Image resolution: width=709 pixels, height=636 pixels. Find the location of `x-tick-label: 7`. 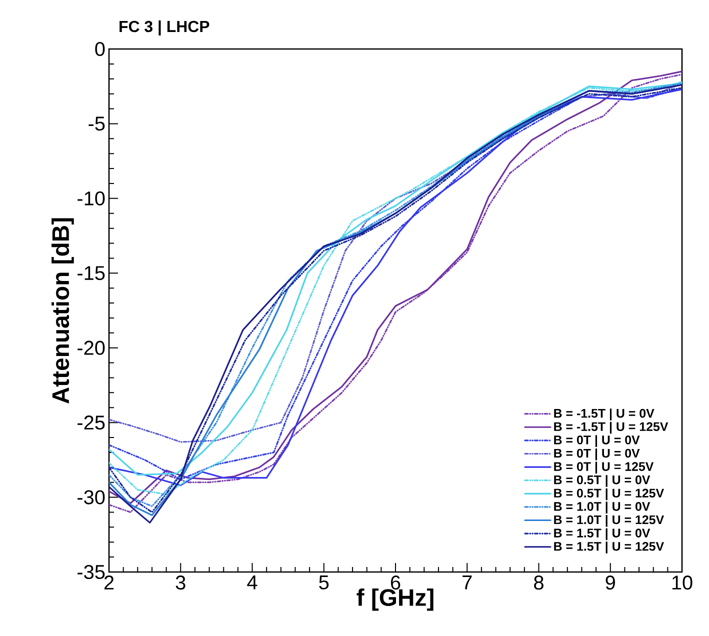

x-tick-label: 7 is located at coordinates (467, 583).